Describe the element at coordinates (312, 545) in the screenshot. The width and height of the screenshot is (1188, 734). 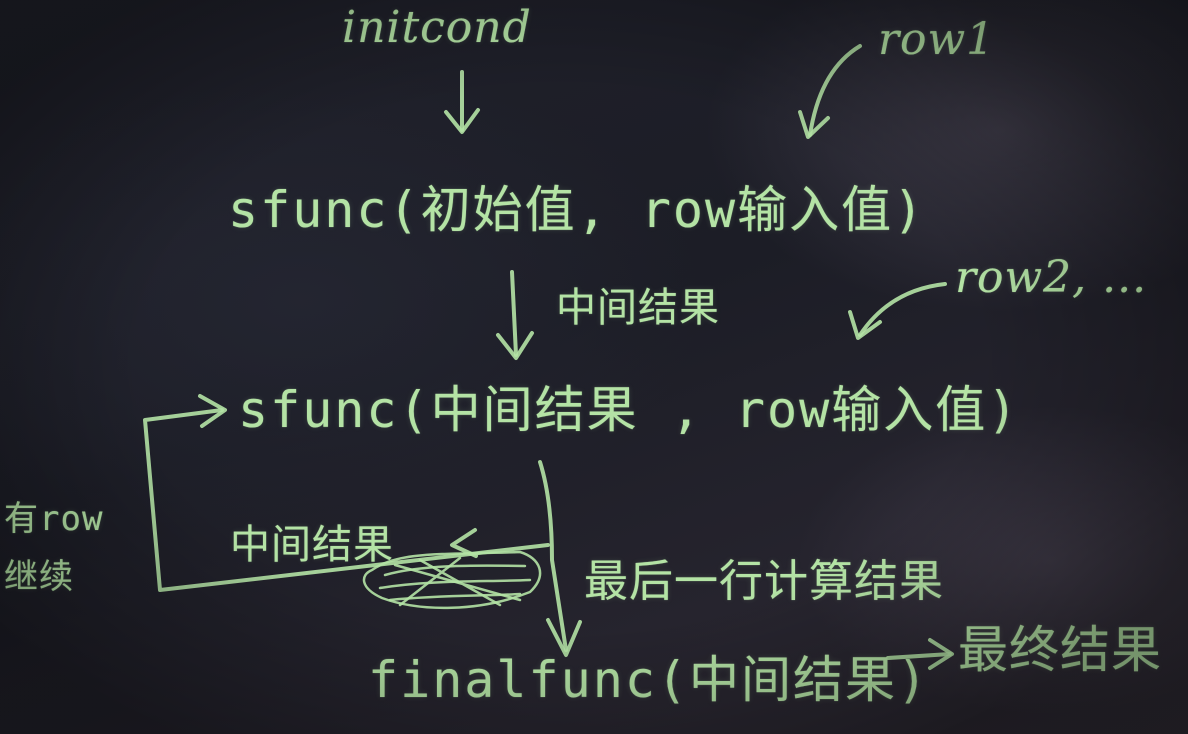
I see `label-mid-result-back: 中间结果` at that location.